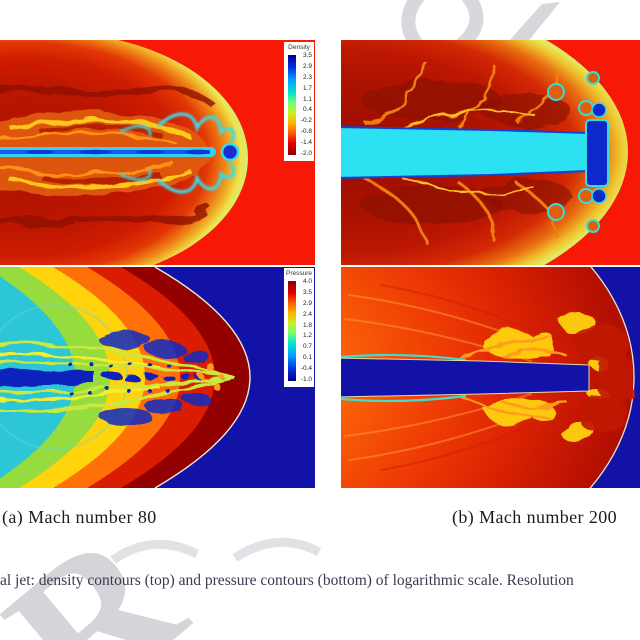  I want to click on tick: 0.7, so click(307, 347).